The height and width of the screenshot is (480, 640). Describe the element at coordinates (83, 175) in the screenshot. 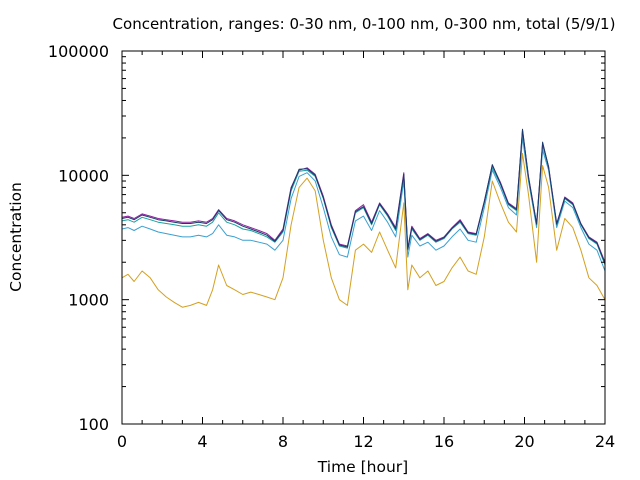

I see `y-tick-label: 10000` at that location.